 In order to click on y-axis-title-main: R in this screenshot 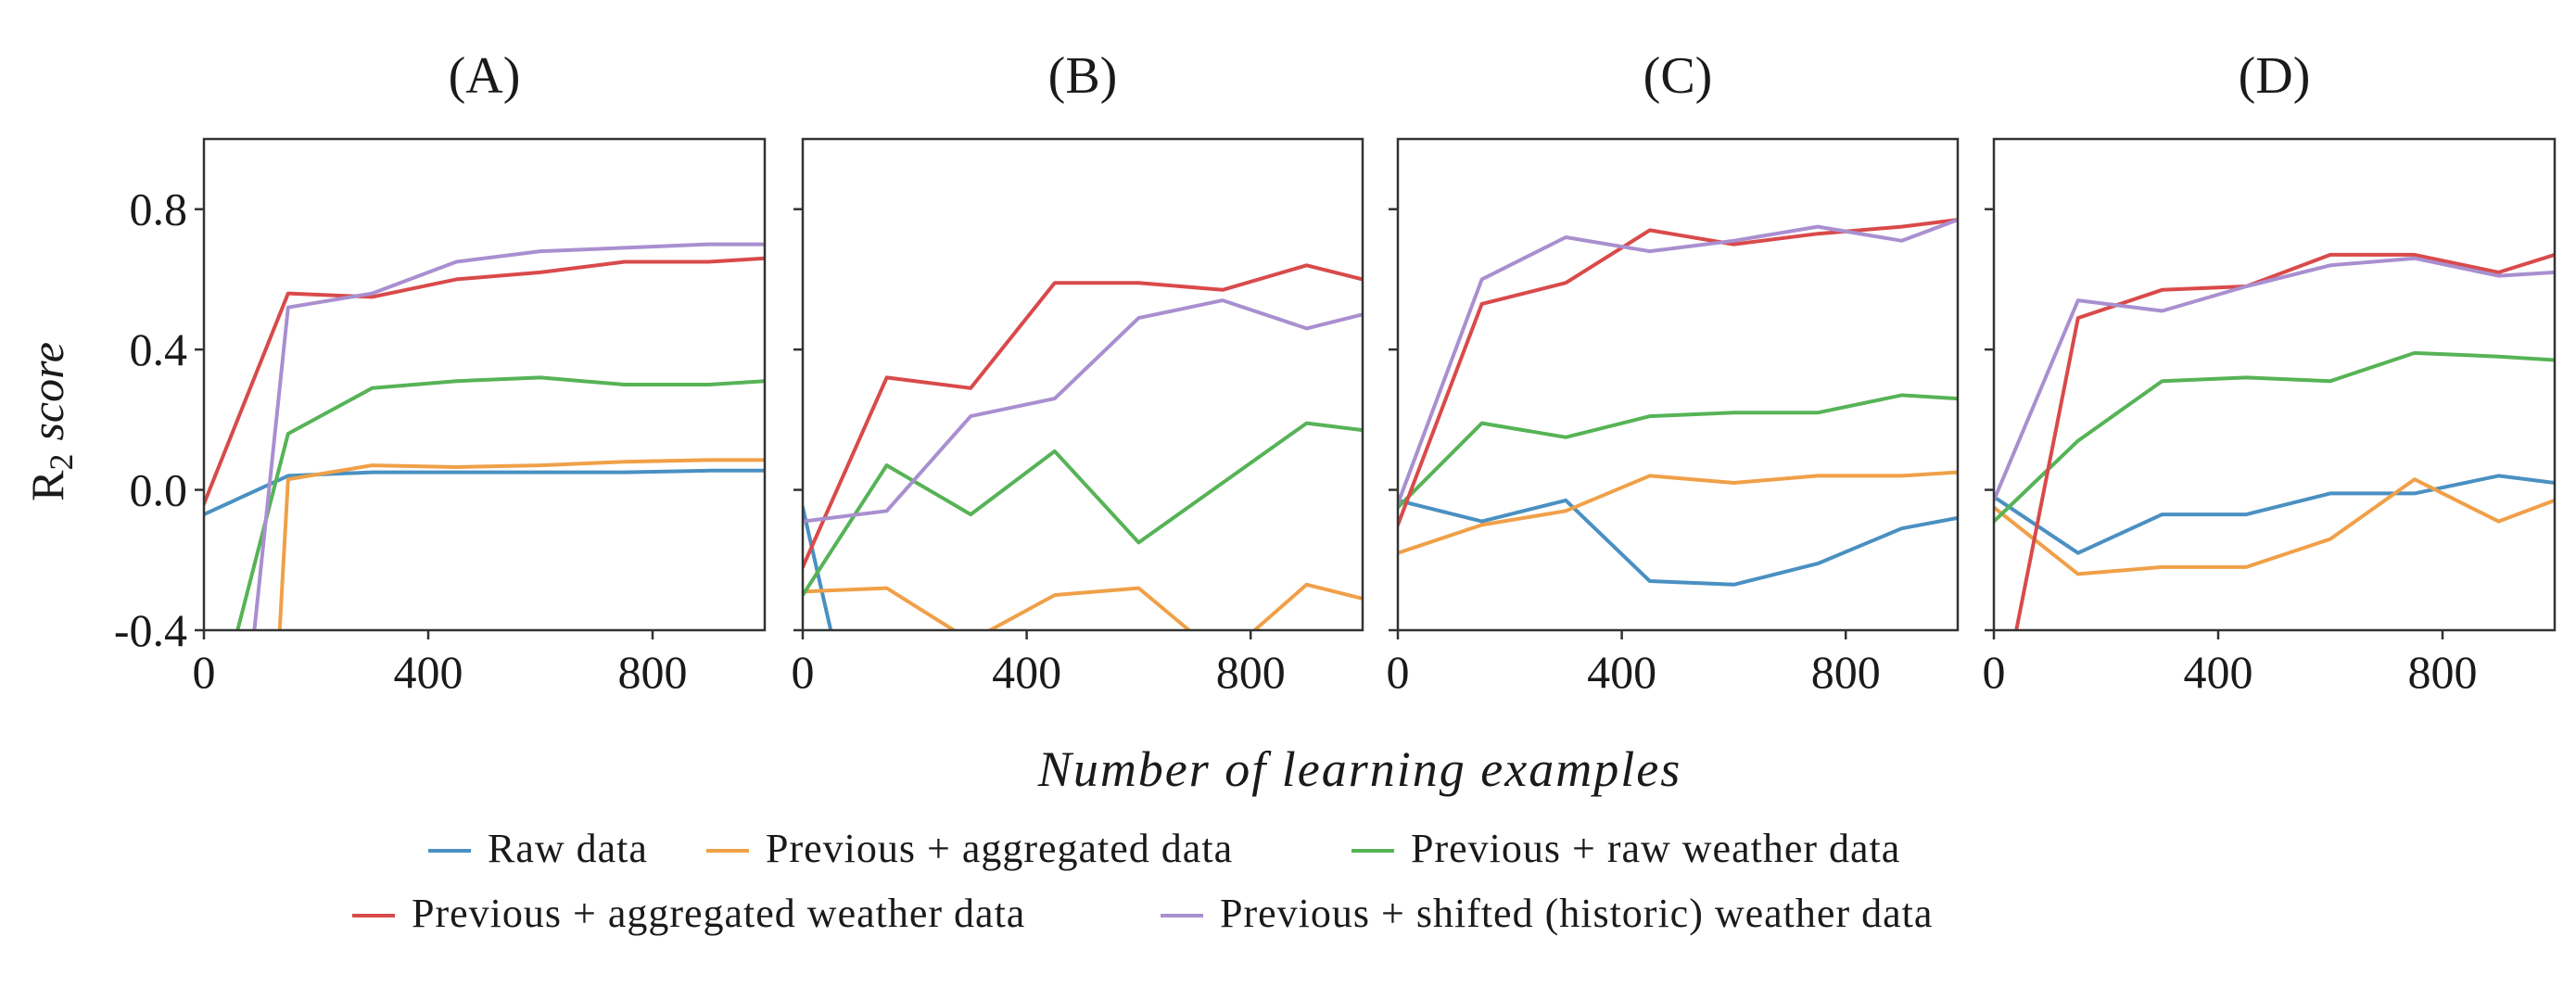, I will do `click(47, 485)`.